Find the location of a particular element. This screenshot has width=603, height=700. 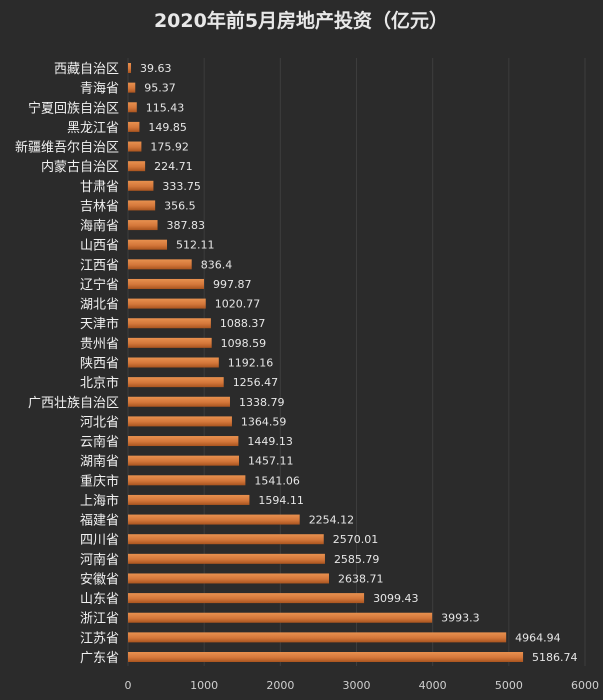

value-label: 224.71 is located at coordinates (173, 166).